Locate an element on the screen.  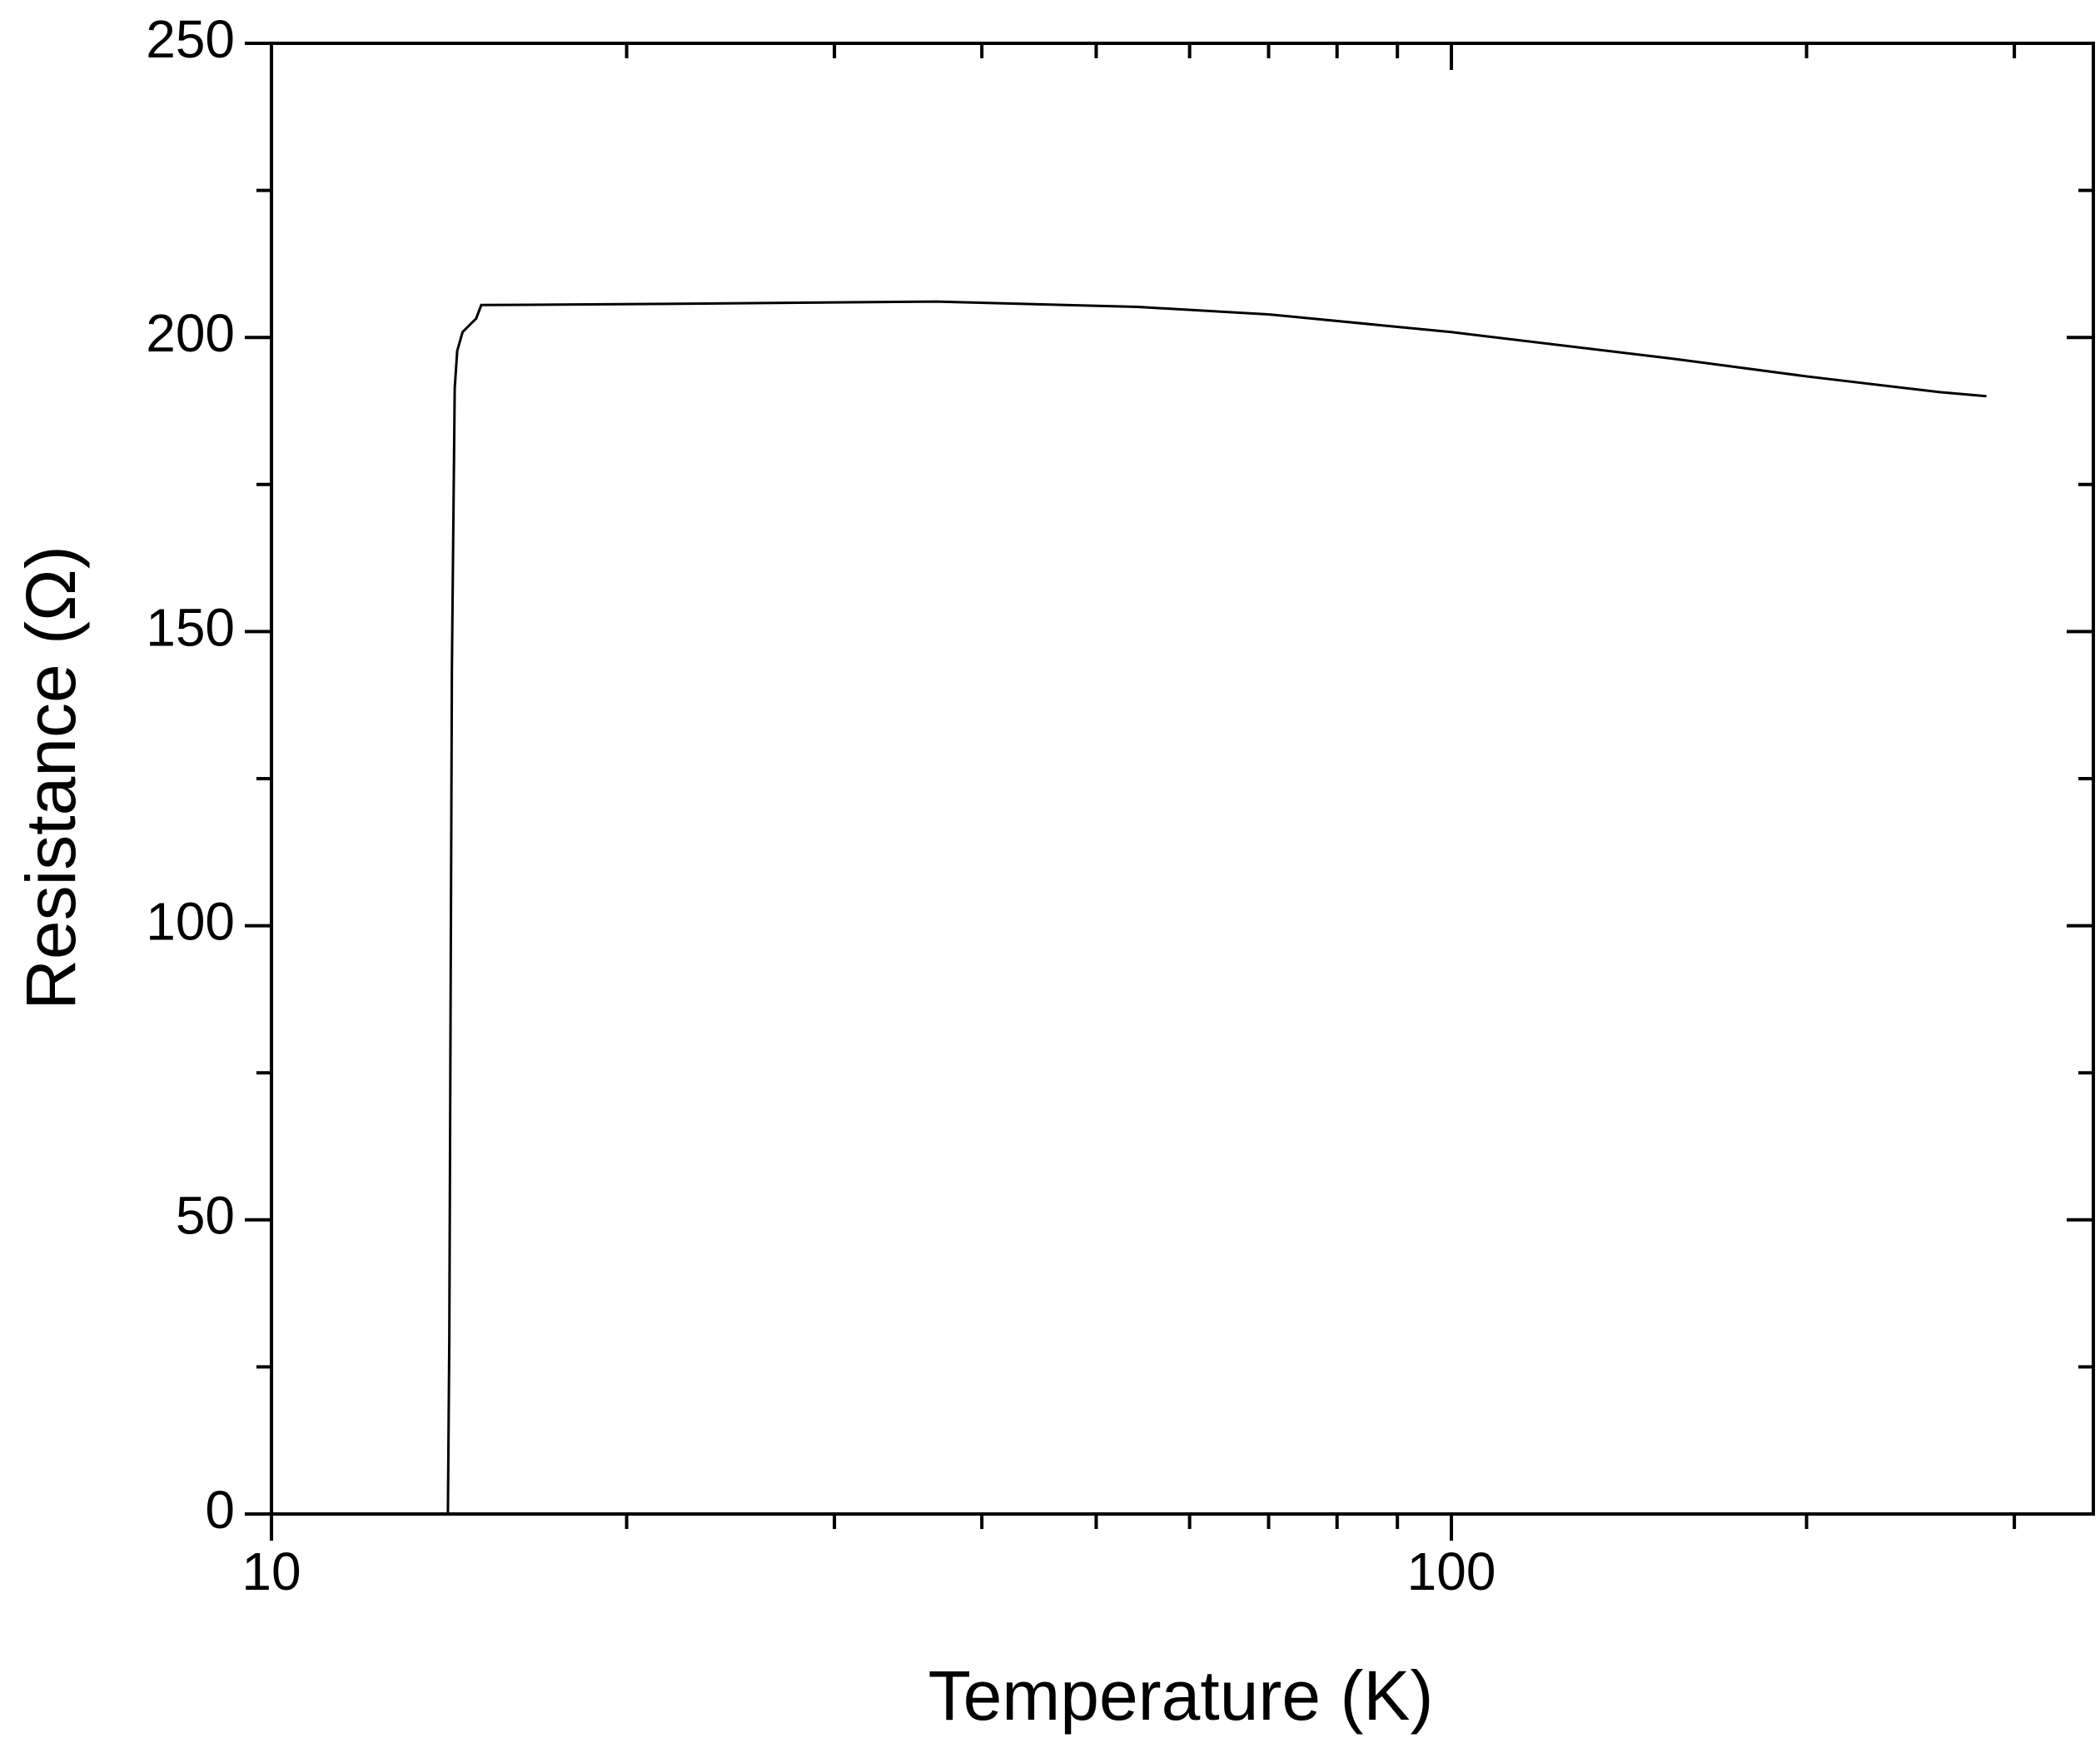
y-tick-label: 100 is located at coordinates (191, 922).